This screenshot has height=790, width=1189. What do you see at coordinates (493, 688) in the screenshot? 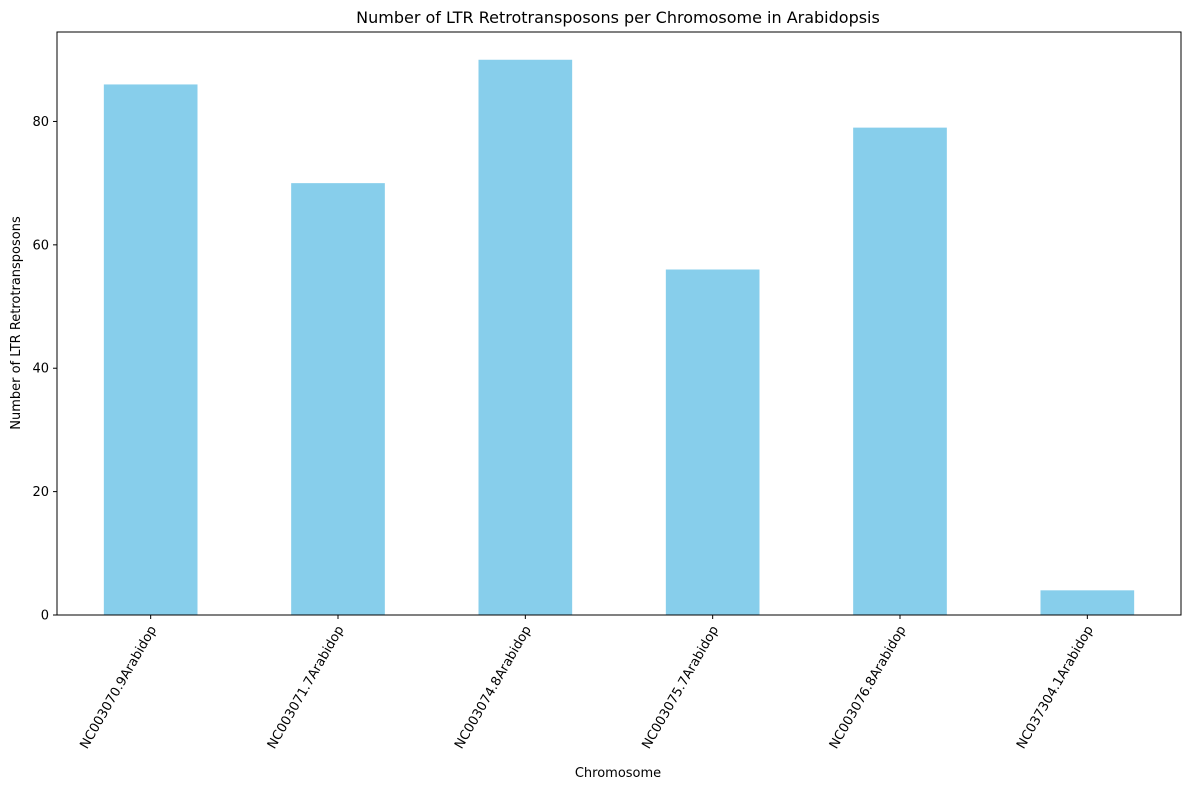
I see `x-tick-label-2: NC003074.8Arabidop` at bounding box center [493, 688].